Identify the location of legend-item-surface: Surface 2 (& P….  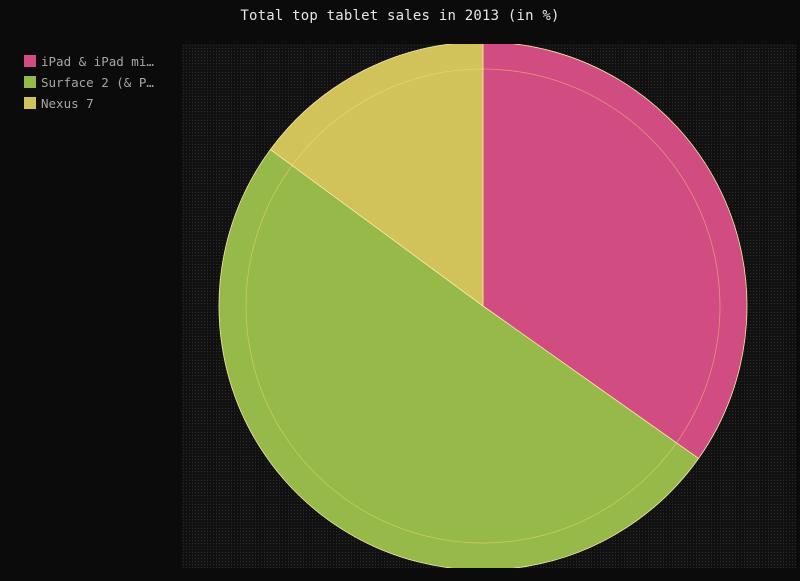
(89, 82).